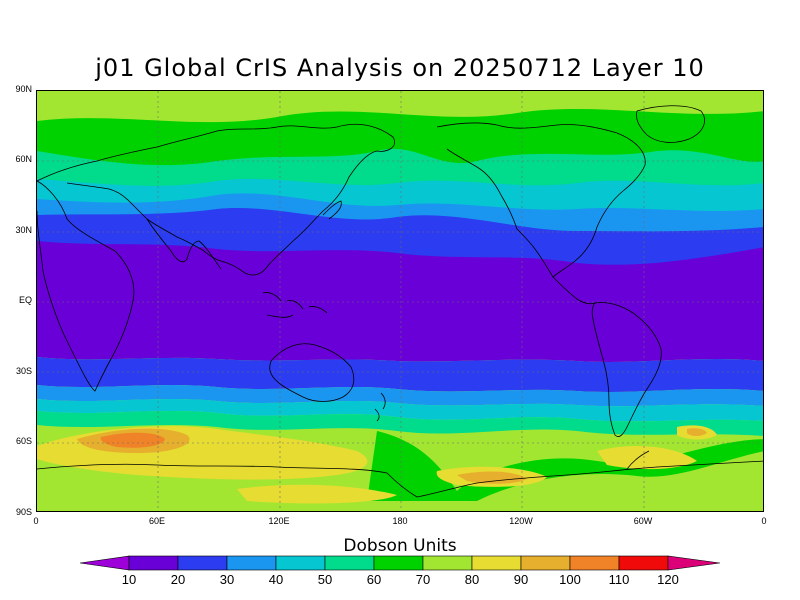 The width and height of the screenshot is (800, 600). I want to click on colorbar-max-arrow, so click(694, 563).